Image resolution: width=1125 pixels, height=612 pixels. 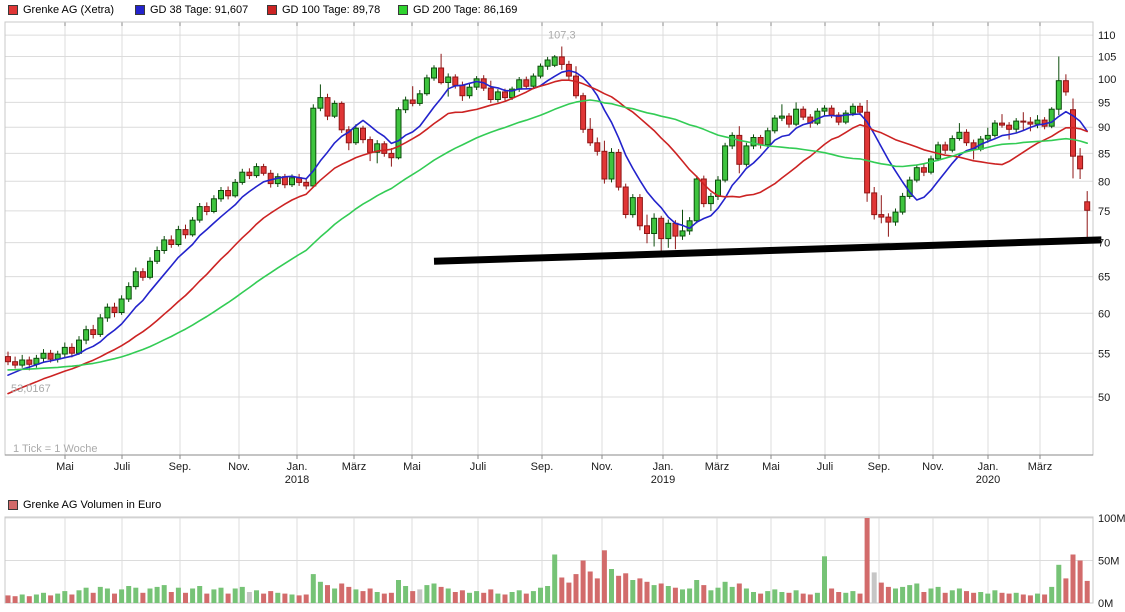 What do you see at coordinates (879, 467) in the screenshot?
I see `x-axis-label: Sep.` at bounding box center [879, 467].